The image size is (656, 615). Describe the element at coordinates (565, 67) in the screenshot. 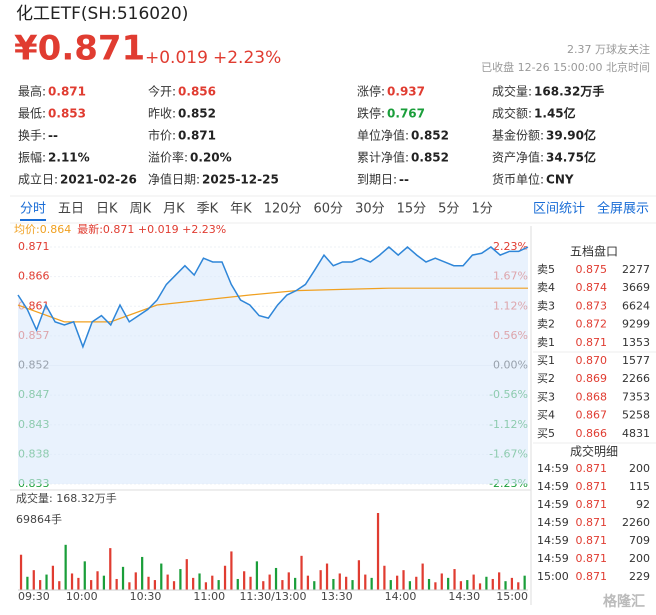

I see `status: 已收盘 12-26 15:00:00 北京时间` at that location.